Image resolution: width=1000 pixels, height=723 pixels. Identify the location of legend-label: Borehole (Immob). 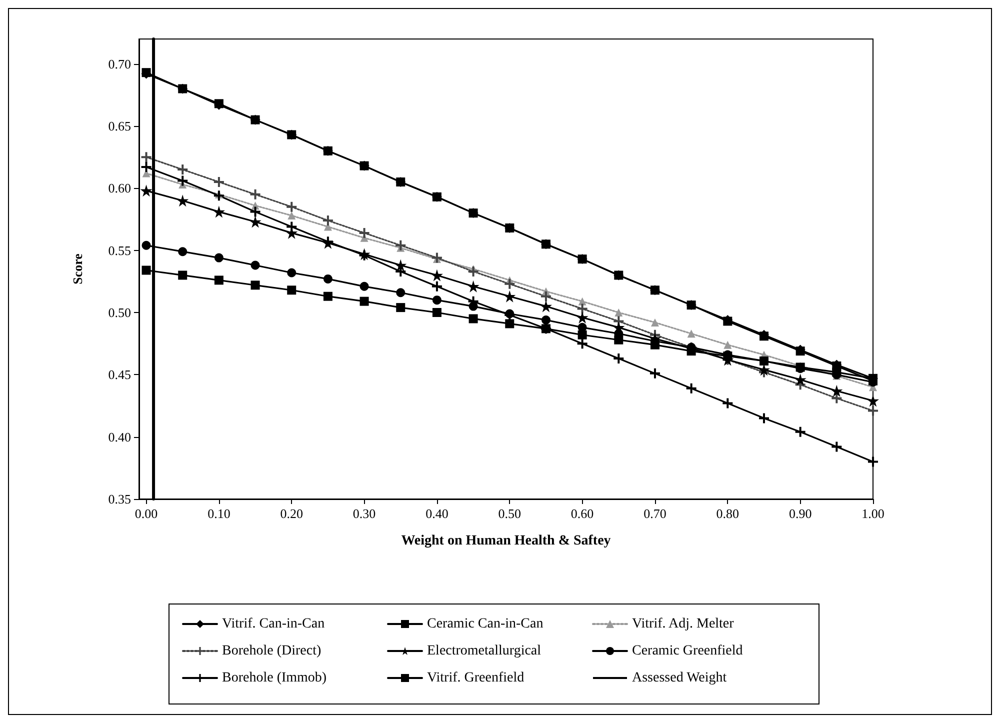
(274, 678).